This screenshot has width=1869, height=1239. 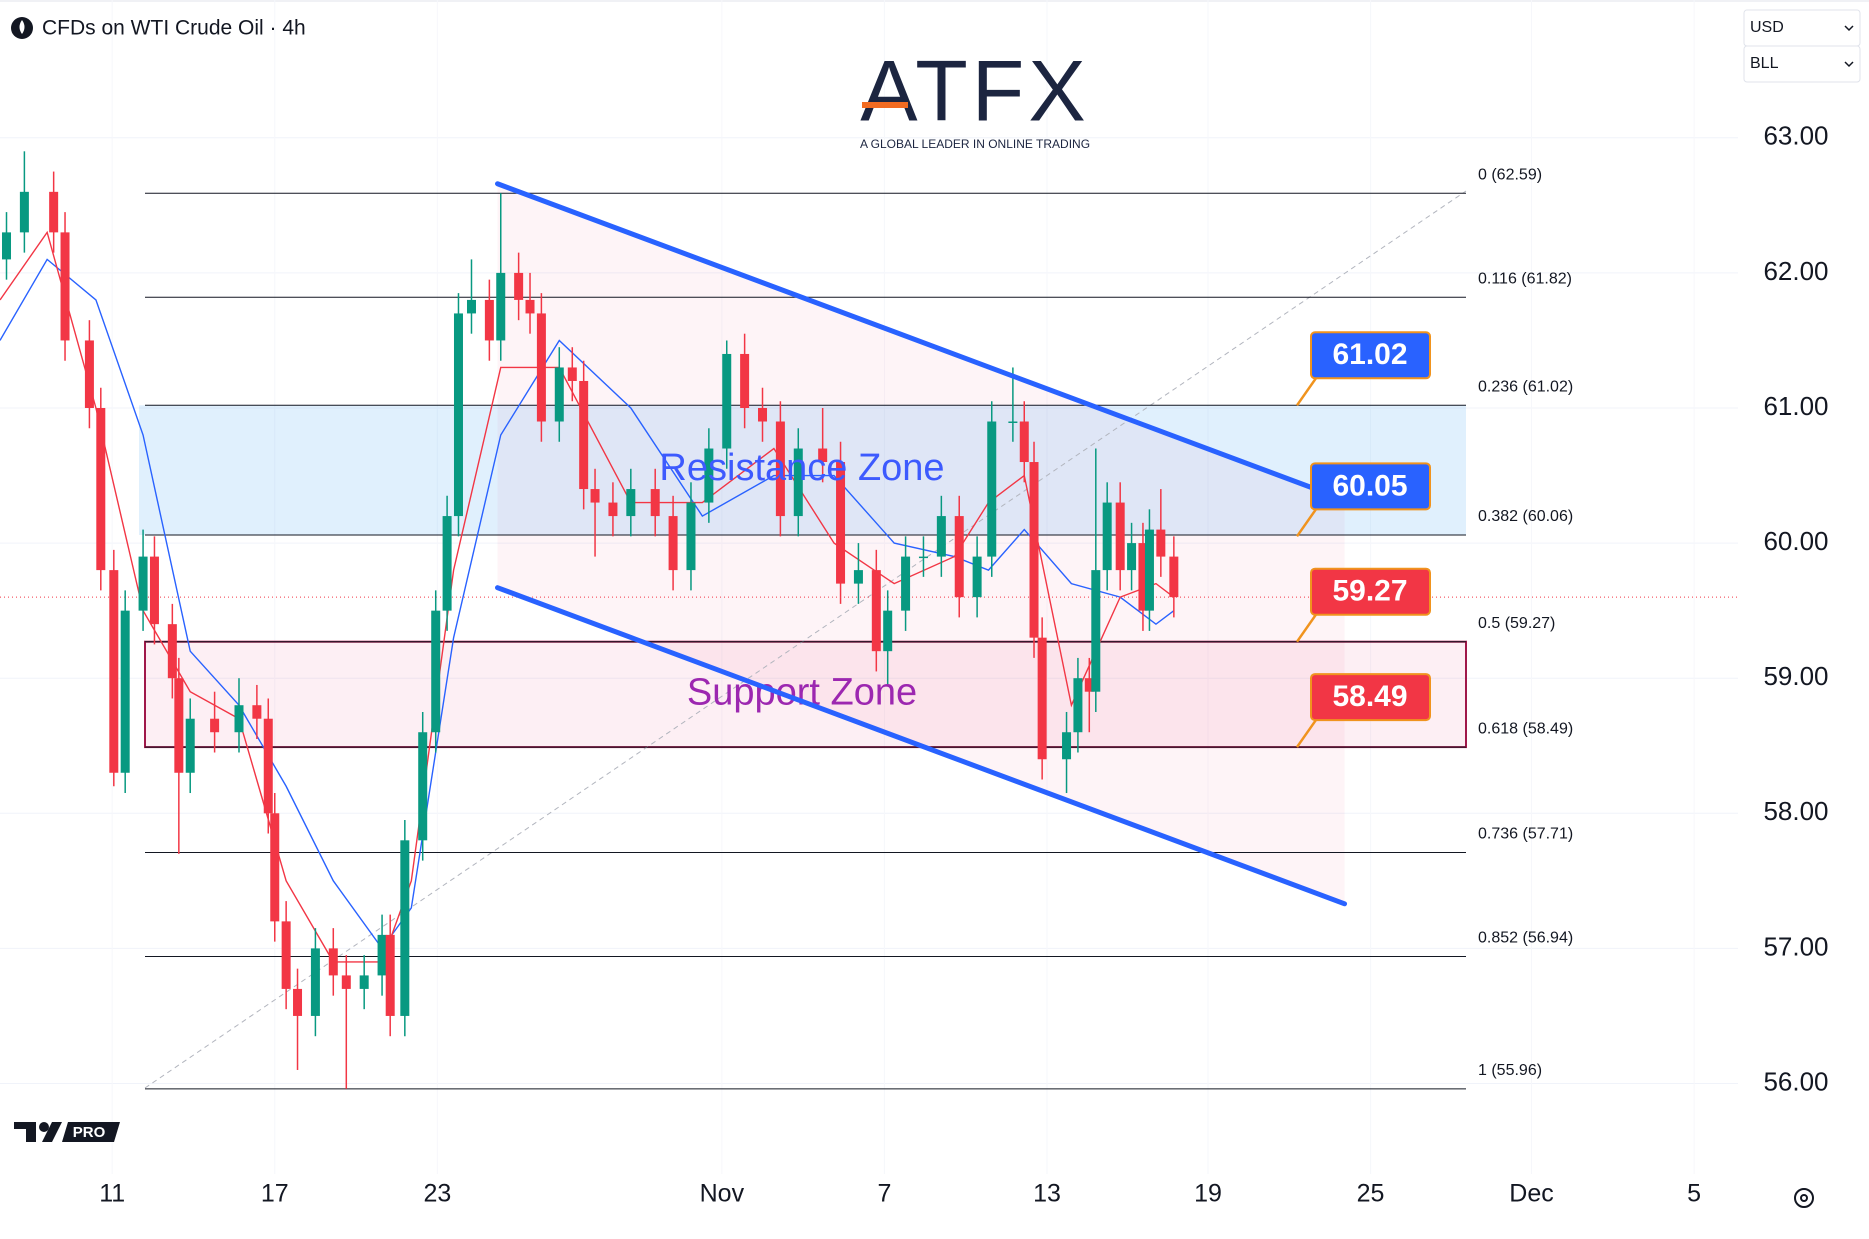 I want to click on price-badge-label: 59.27, so click(x=1369, y=591).